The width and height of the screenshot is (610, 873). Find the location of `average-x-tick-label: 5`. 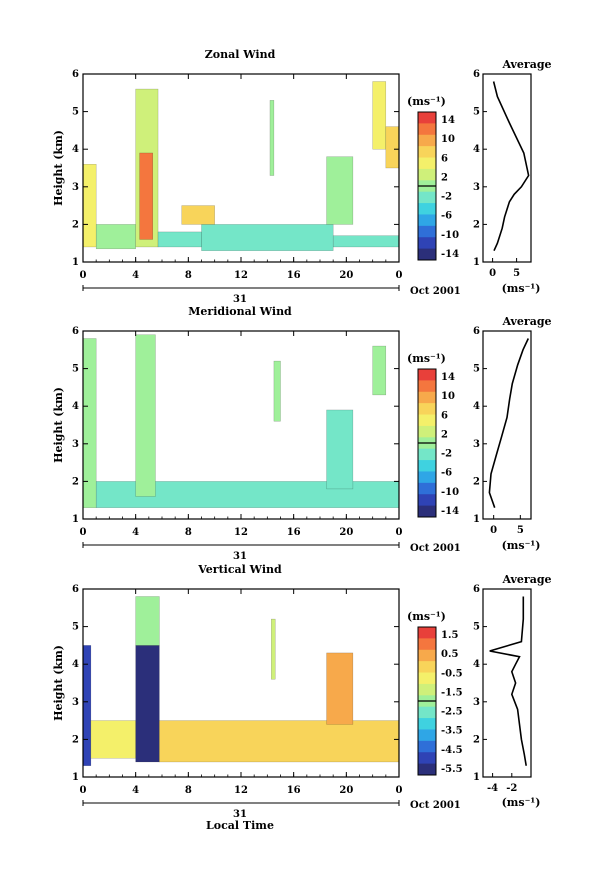

average-x-tick-label: 5 is located at coordinates (516, 273).